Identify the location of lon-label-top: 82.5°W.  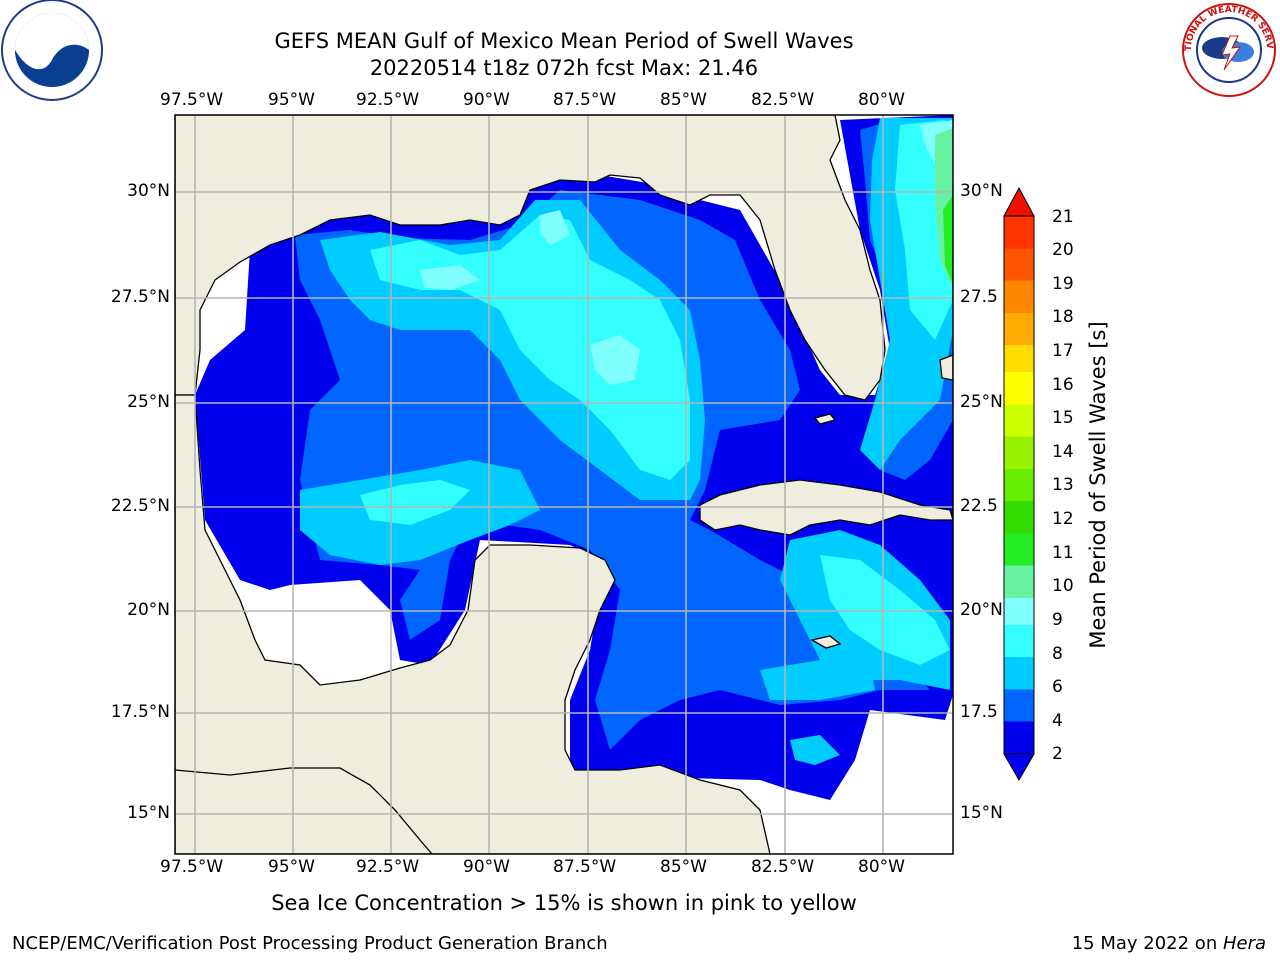
(783, 100).